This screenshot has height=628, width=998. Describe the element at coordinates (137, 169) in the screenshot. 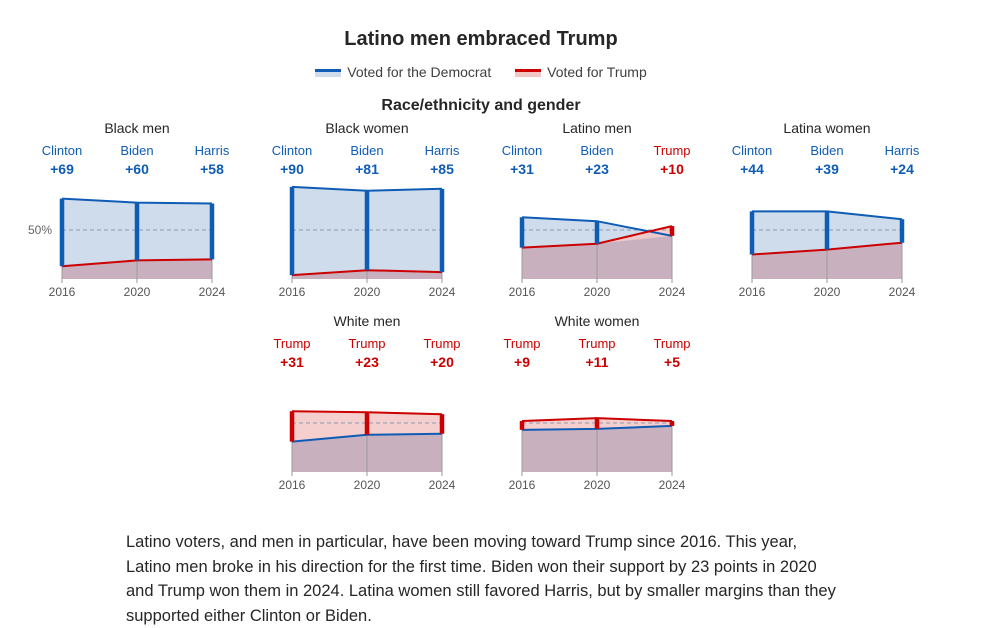

I see `margin-label: +60` at that location.